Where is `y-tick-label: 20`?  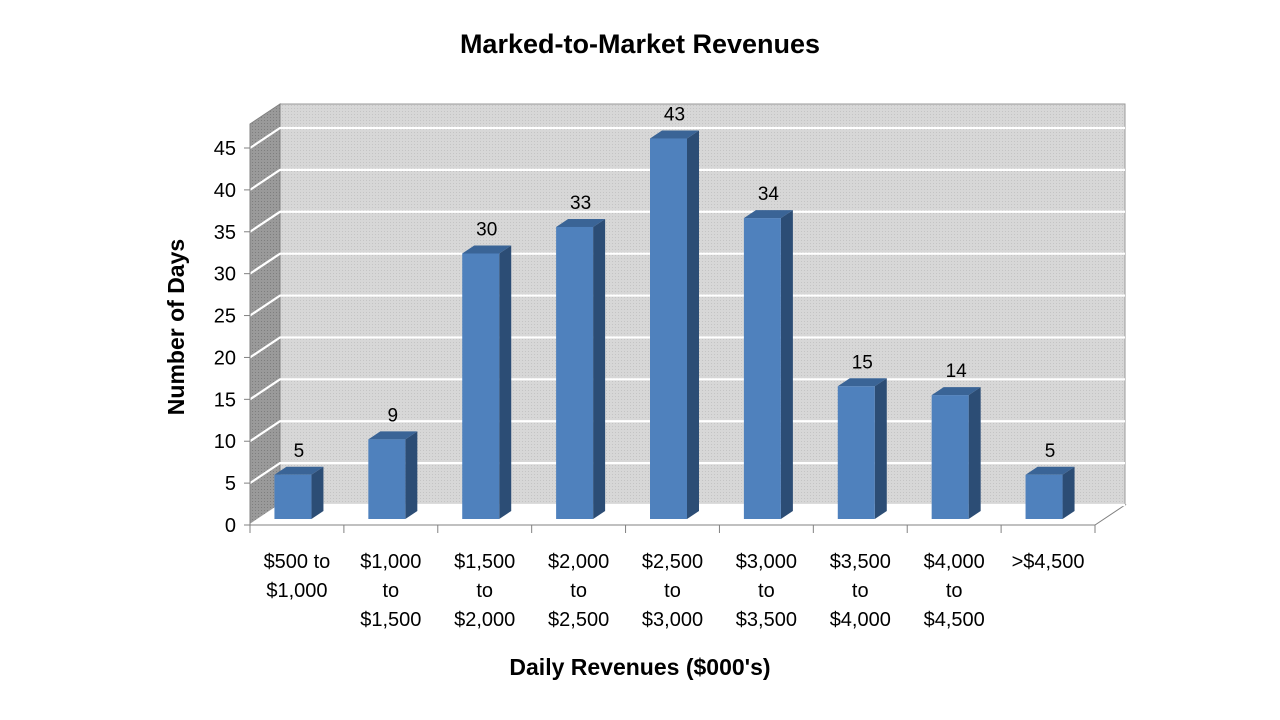 y-tick-label: 20 is located at coordinates (225, 358).